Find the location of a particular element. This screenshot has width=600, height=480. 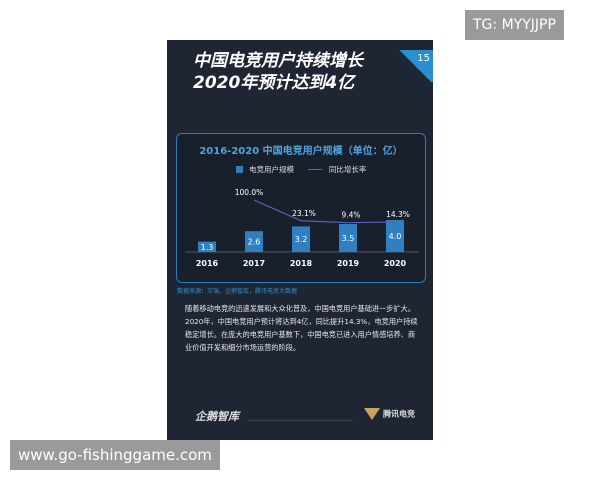

legend-bar-label: 电竞用户规模 is located at coordinates (272, 169).